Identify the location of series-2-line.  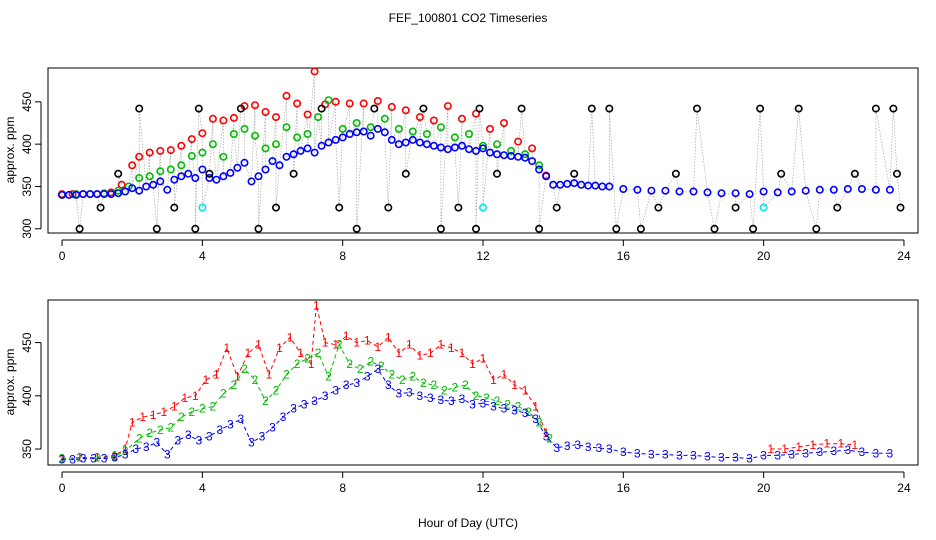
(306, 401).